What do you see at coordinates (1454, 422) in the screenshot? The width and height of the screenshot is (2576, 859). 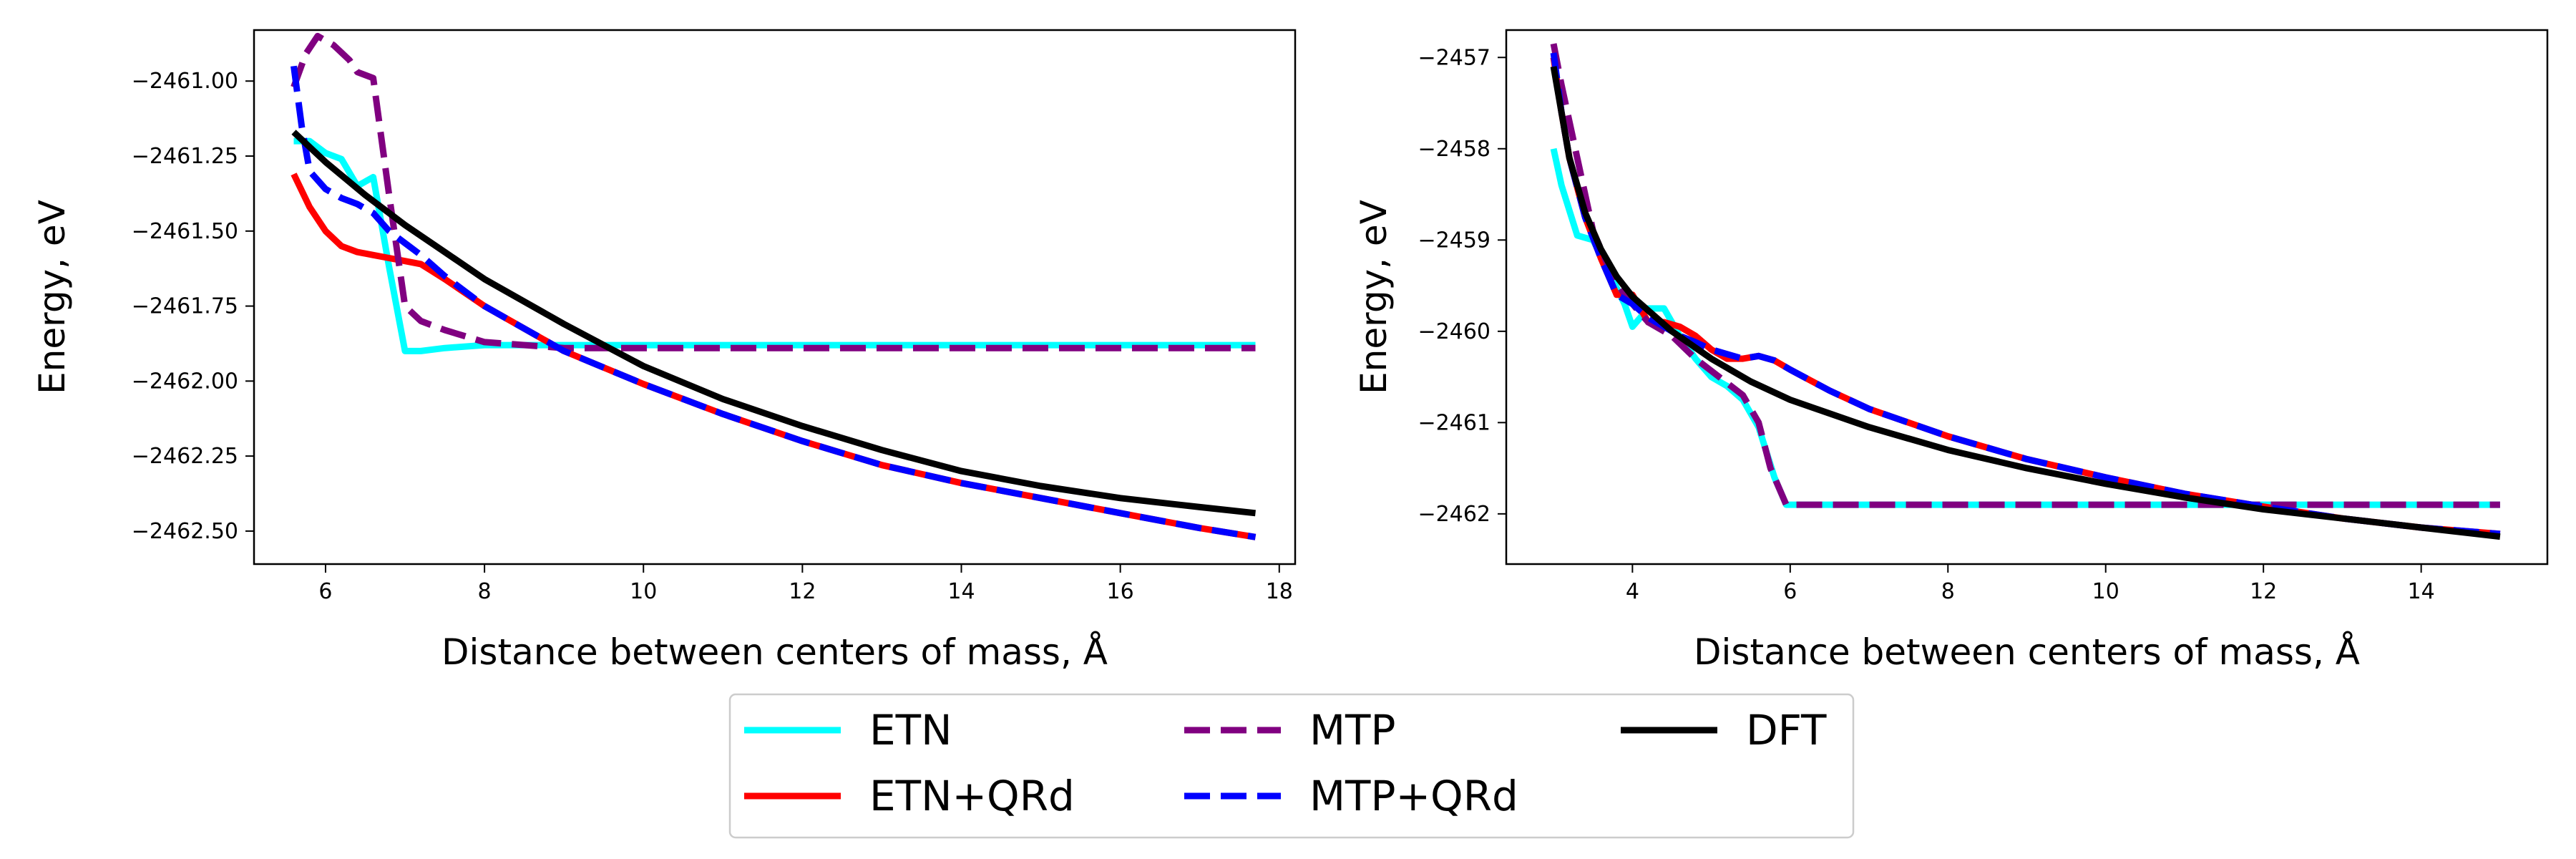 I see `y-tick-label: −2461` at bounding box center [1454, 422].